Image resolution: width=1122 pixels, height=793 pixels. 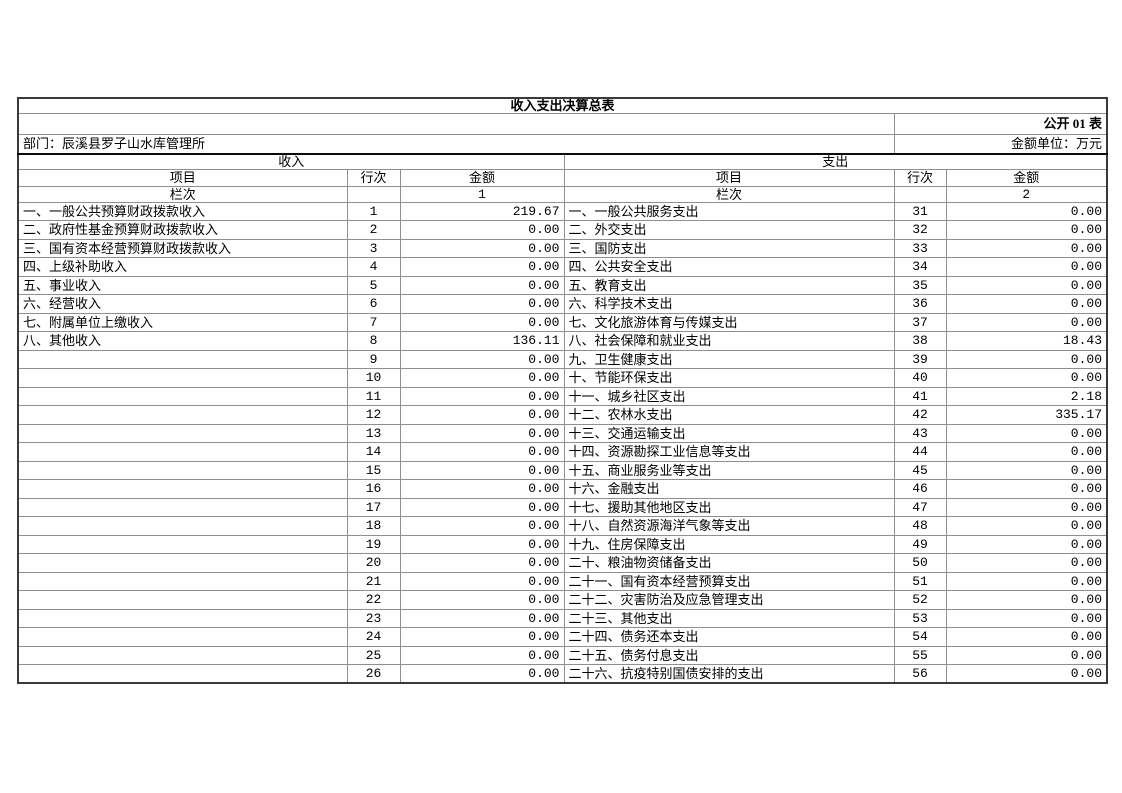 I want to click on expense-rowno-cell: 43, so click(x=920, y=433).